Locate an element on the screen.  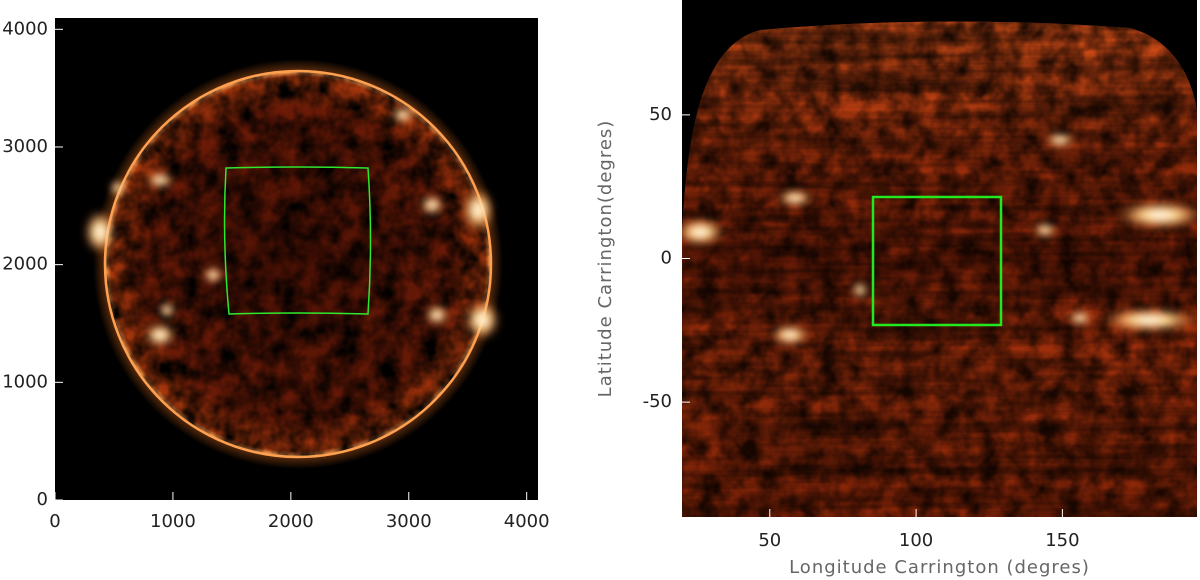
y-tick-label: 3000 is located at coordinates (25, 146).